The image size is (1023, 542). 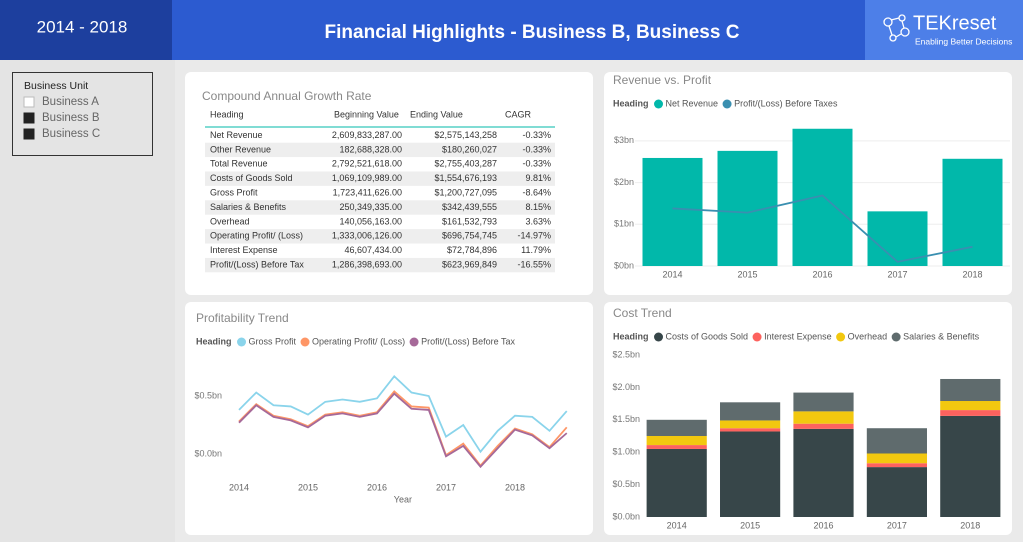 I want to click on legend-label: Gross Profit, so click(x=273, y=341).